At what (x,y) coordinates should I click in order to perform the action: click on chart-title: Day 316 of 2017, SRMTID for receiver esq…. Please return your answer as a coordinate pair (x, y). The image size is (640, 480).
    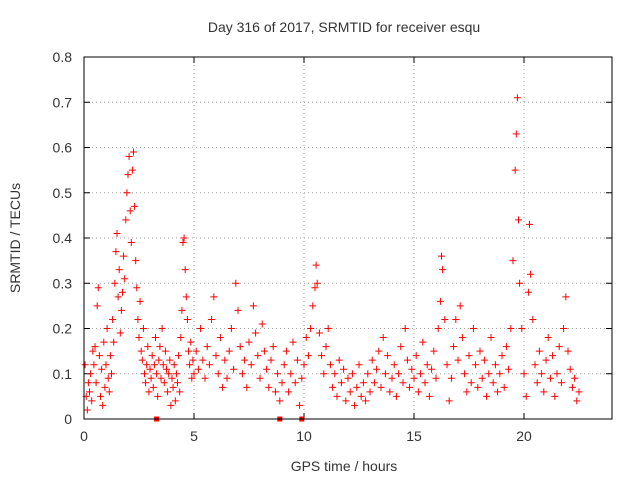
    Looking at the image, I should click on (344, 27).